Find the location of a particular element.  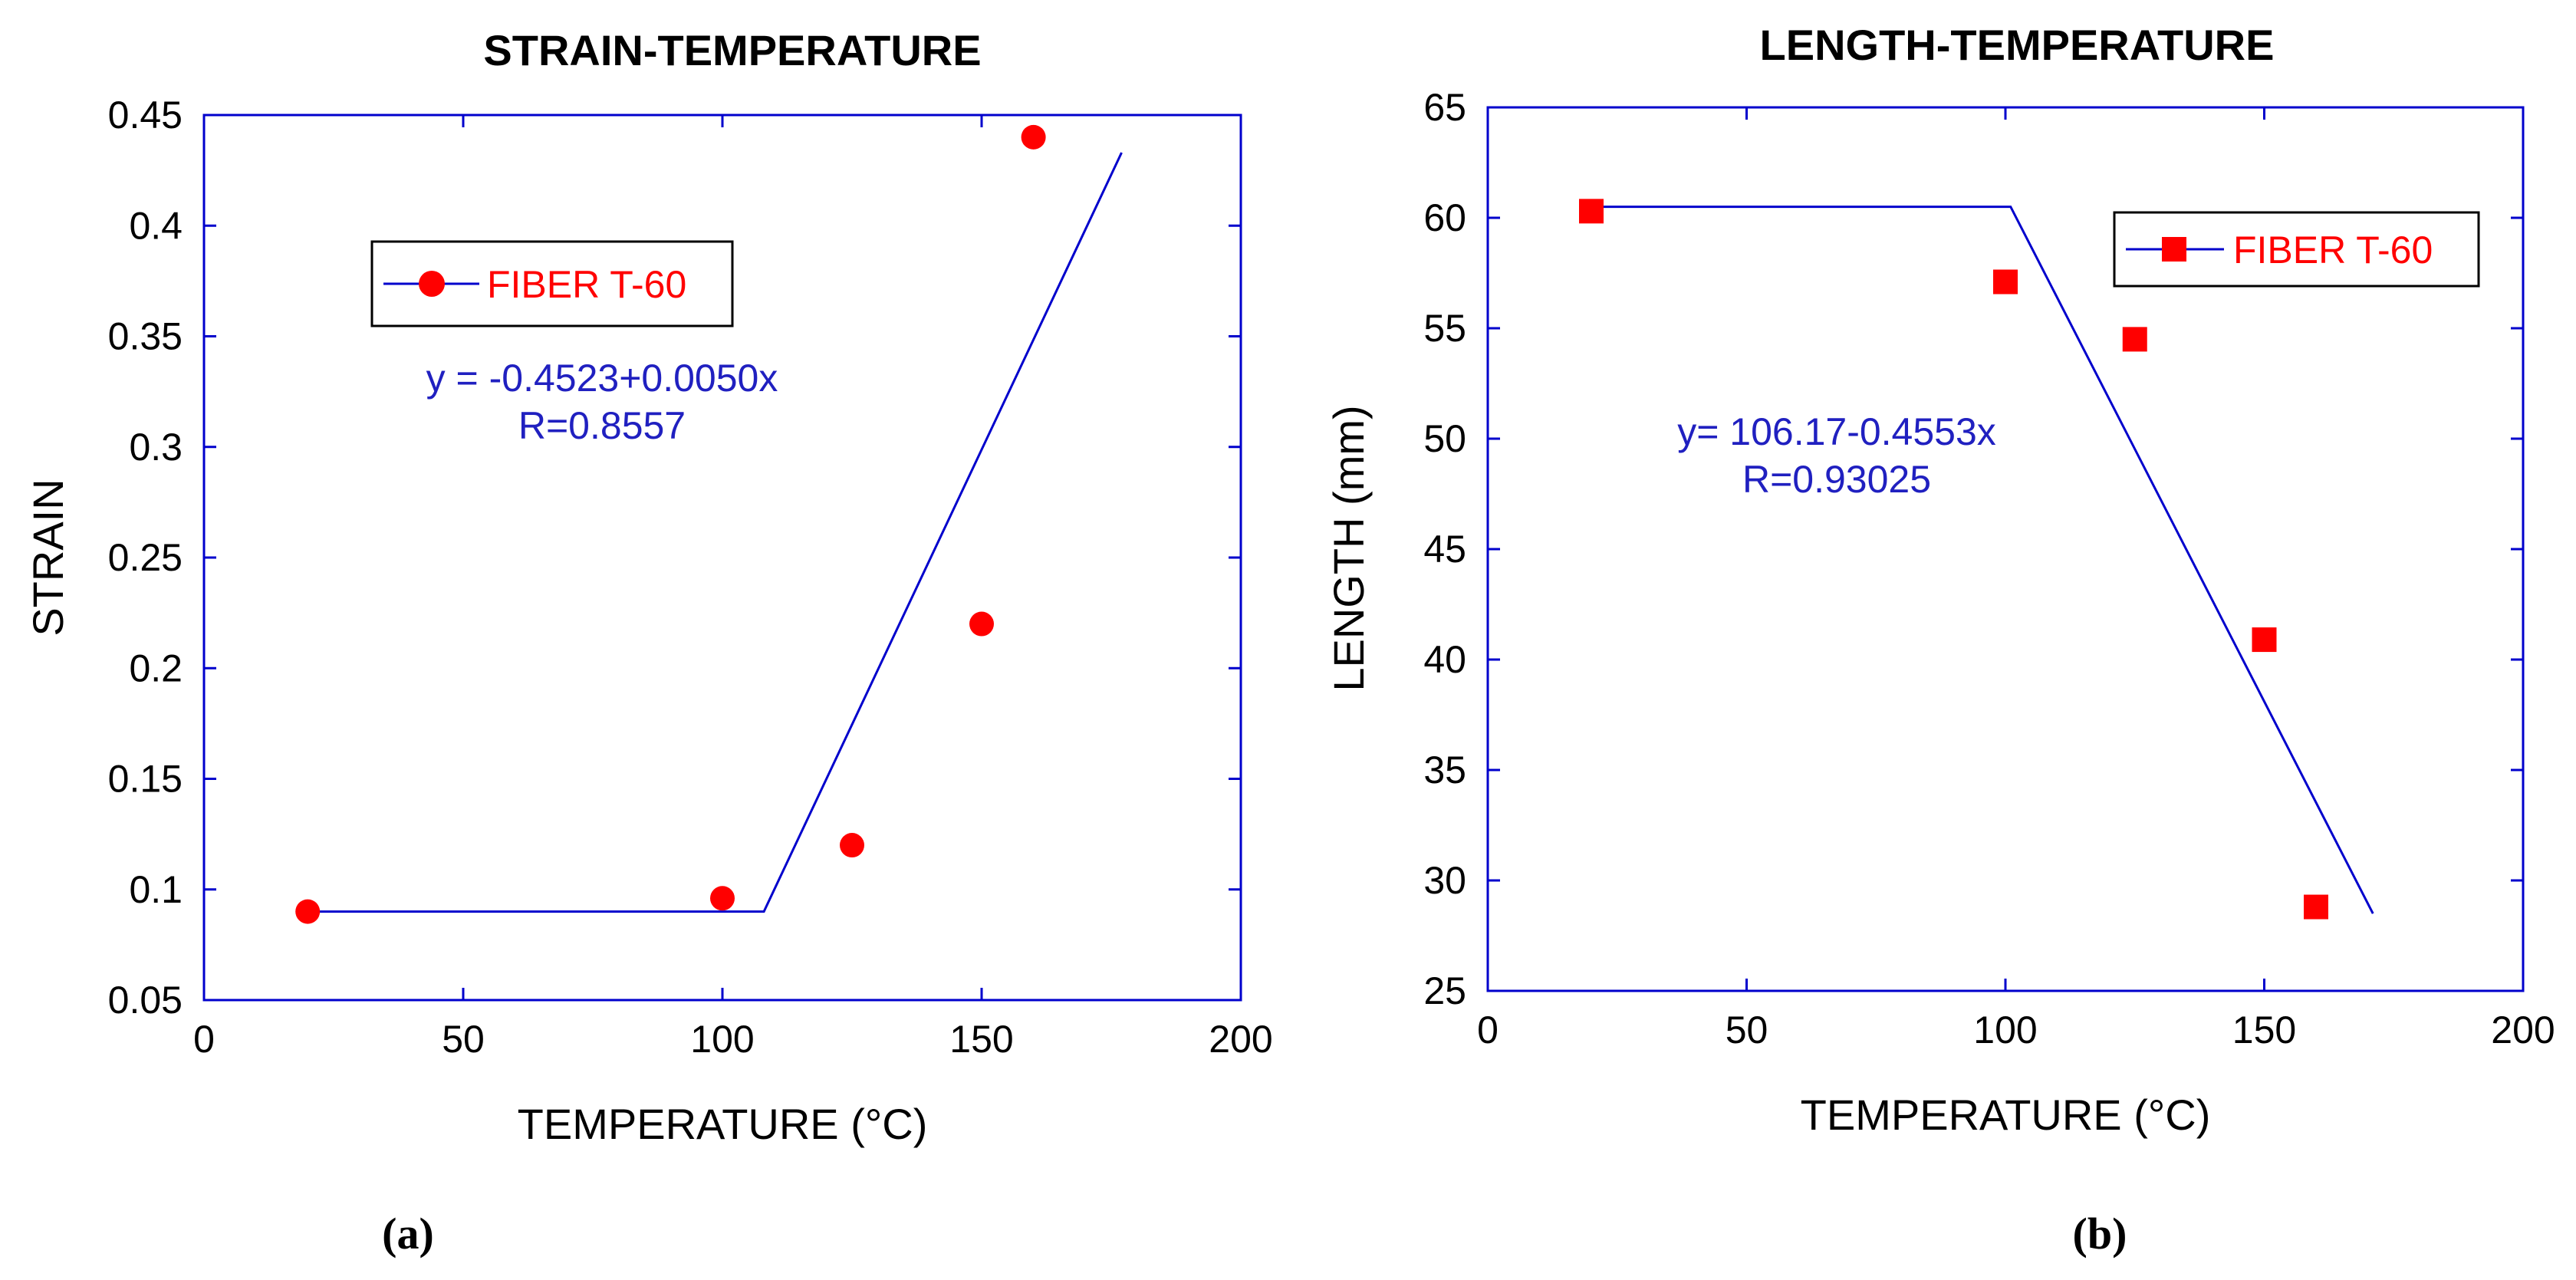

y-tick-labels: 0.05 0.1 0.15 0.2 0.25 0.3 0.35 0.4 0.45 is located at coordinates (145, 558).